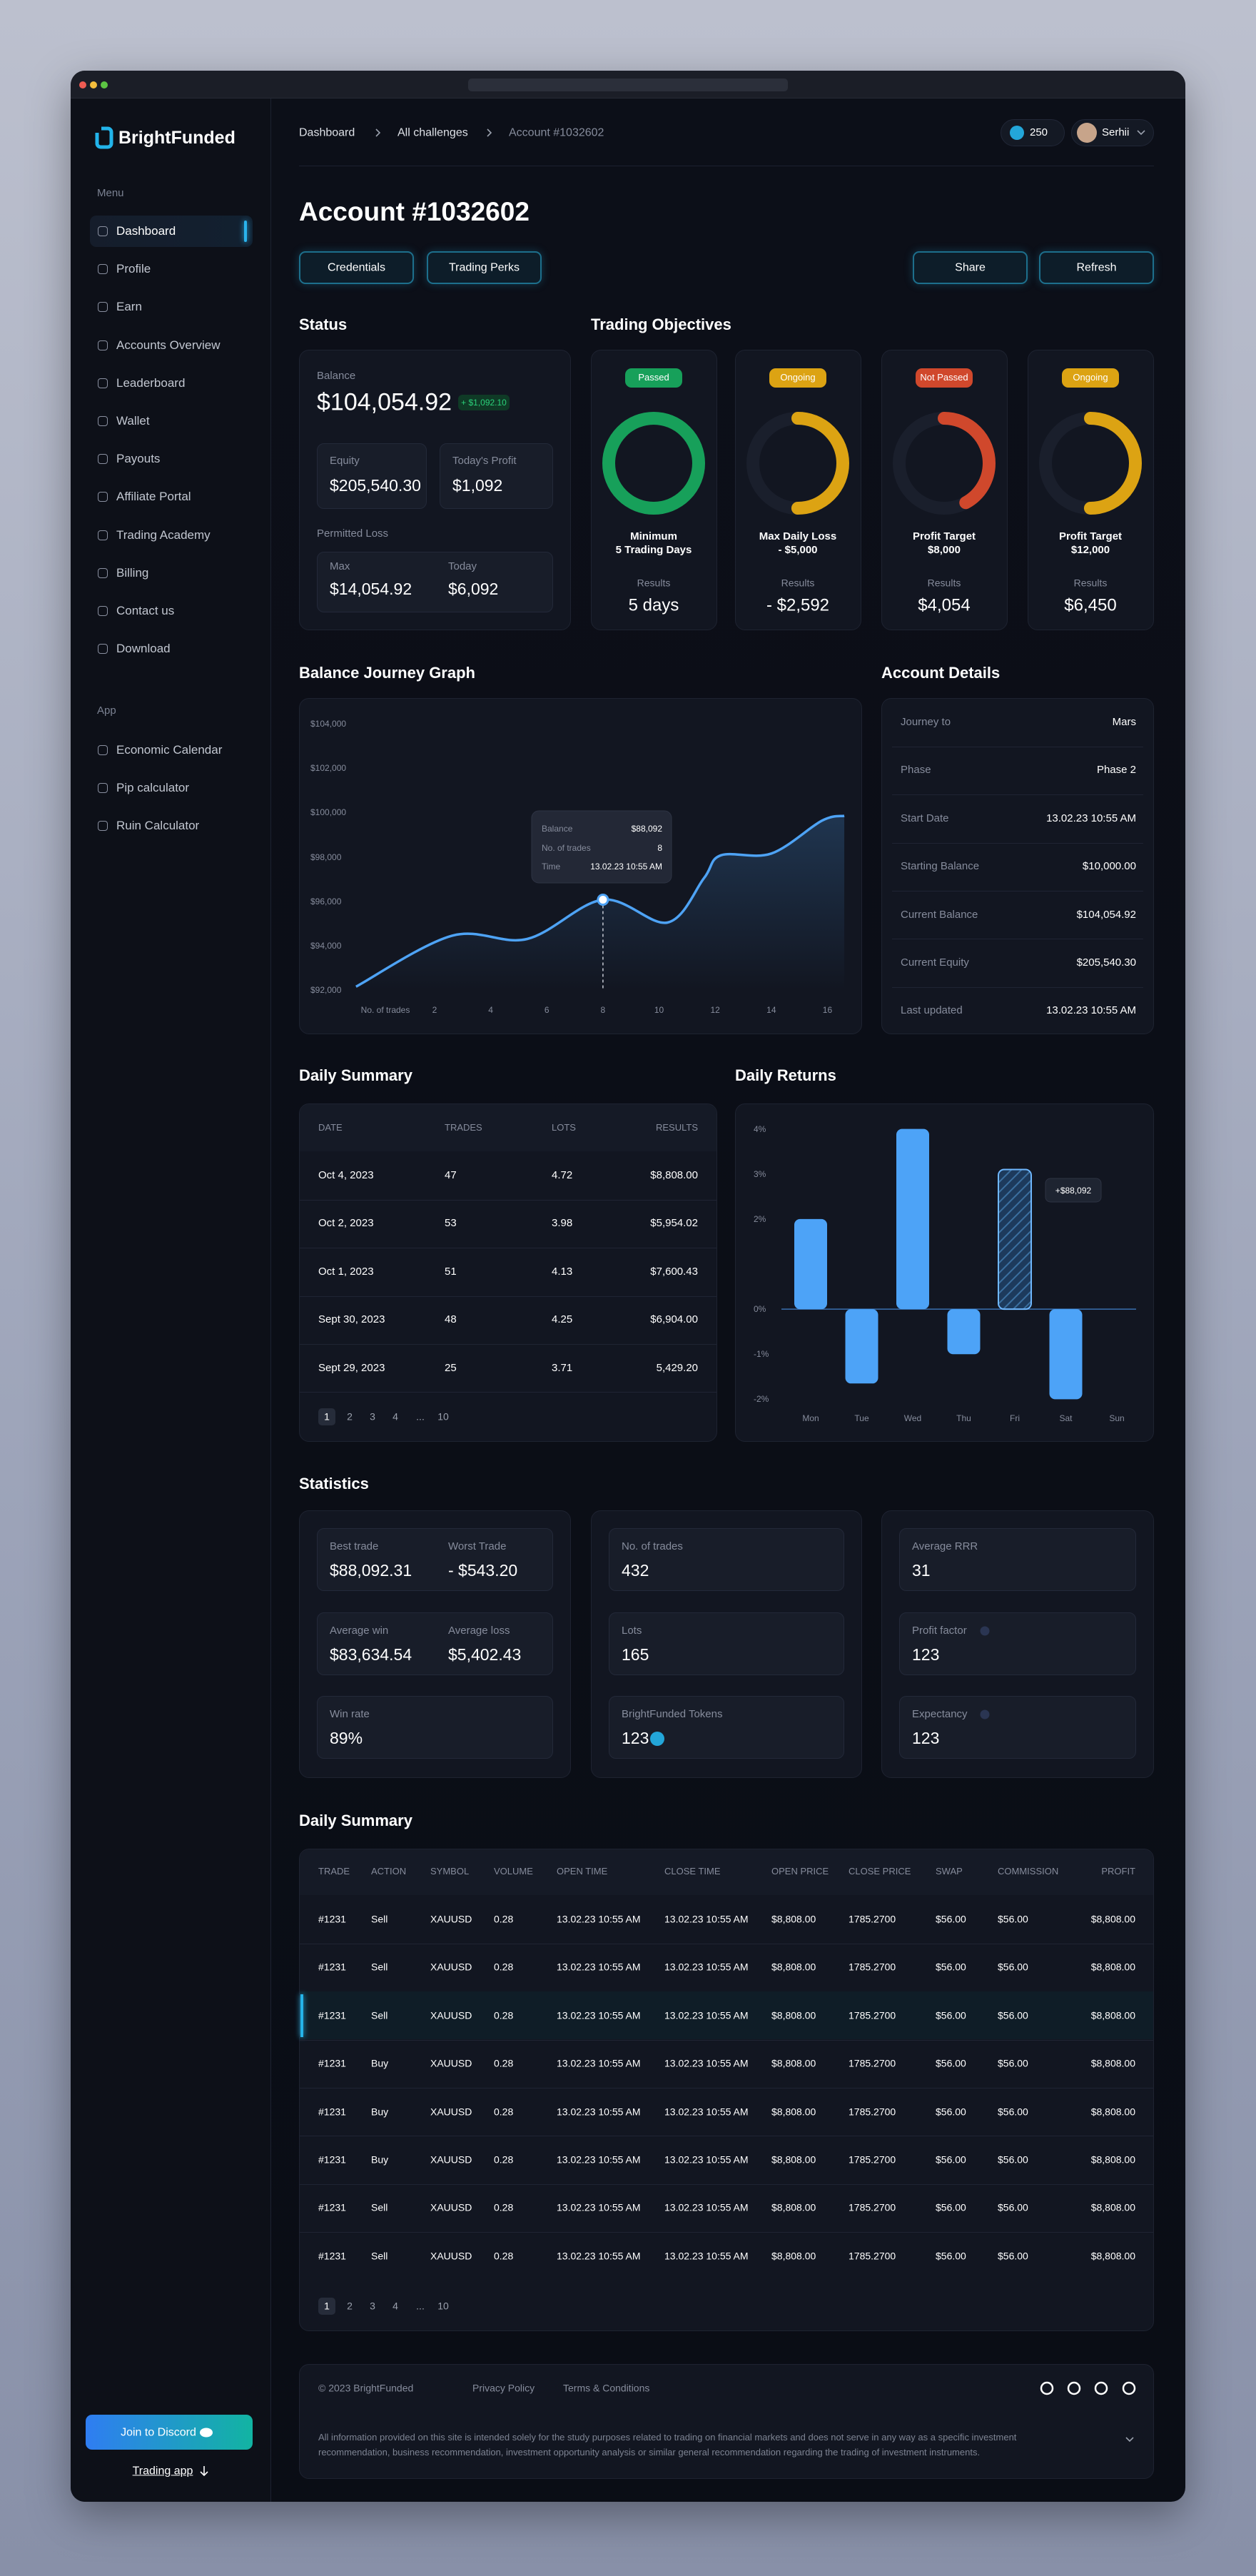 This screenshot has height=2576, width=1256. What do you see at coordinates (562, 1271) in the screenshot?
I see `table-cell: 4.13` at bounding box center [562, 1271].